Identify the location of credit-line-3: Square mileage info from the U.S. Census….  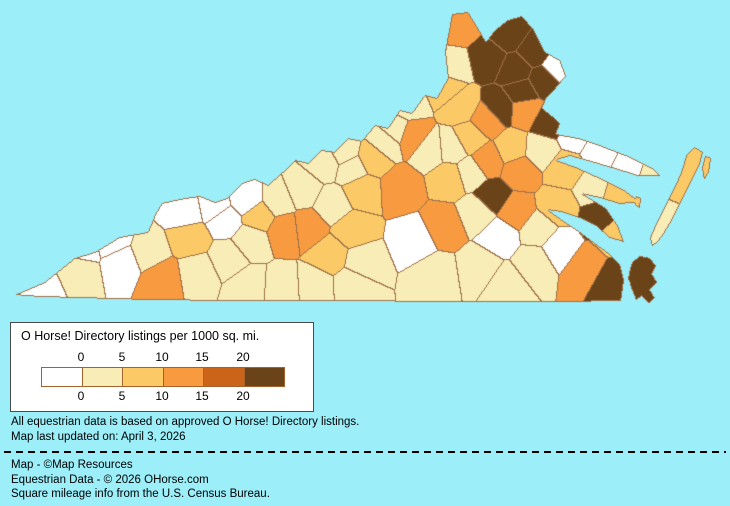
(140, 494).